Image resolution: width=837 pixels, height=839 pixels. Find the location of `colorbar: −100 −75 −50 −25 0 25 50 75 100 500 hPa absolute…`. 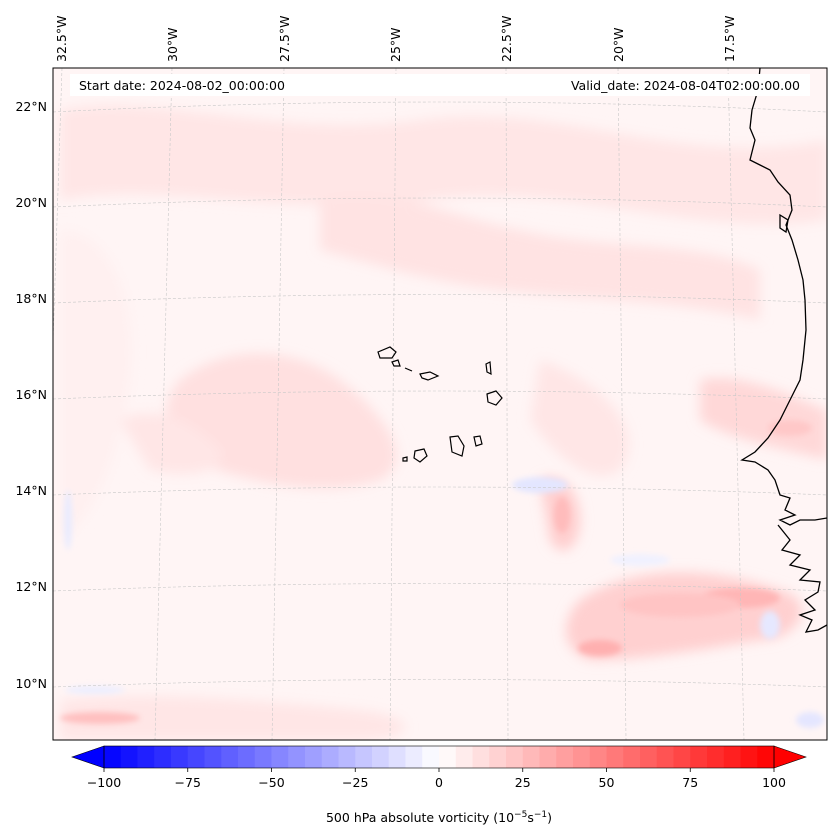

colorbar: −100 −75 −50 −25 0 25 50 75 100 500 hPa absolute… is located at coordinates (439, 785).